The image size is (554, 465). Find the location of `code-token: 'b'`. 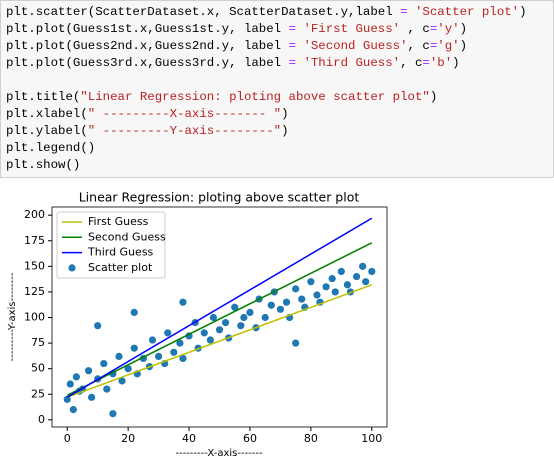

code-token: 'b' is located at coordinates (441, 63).